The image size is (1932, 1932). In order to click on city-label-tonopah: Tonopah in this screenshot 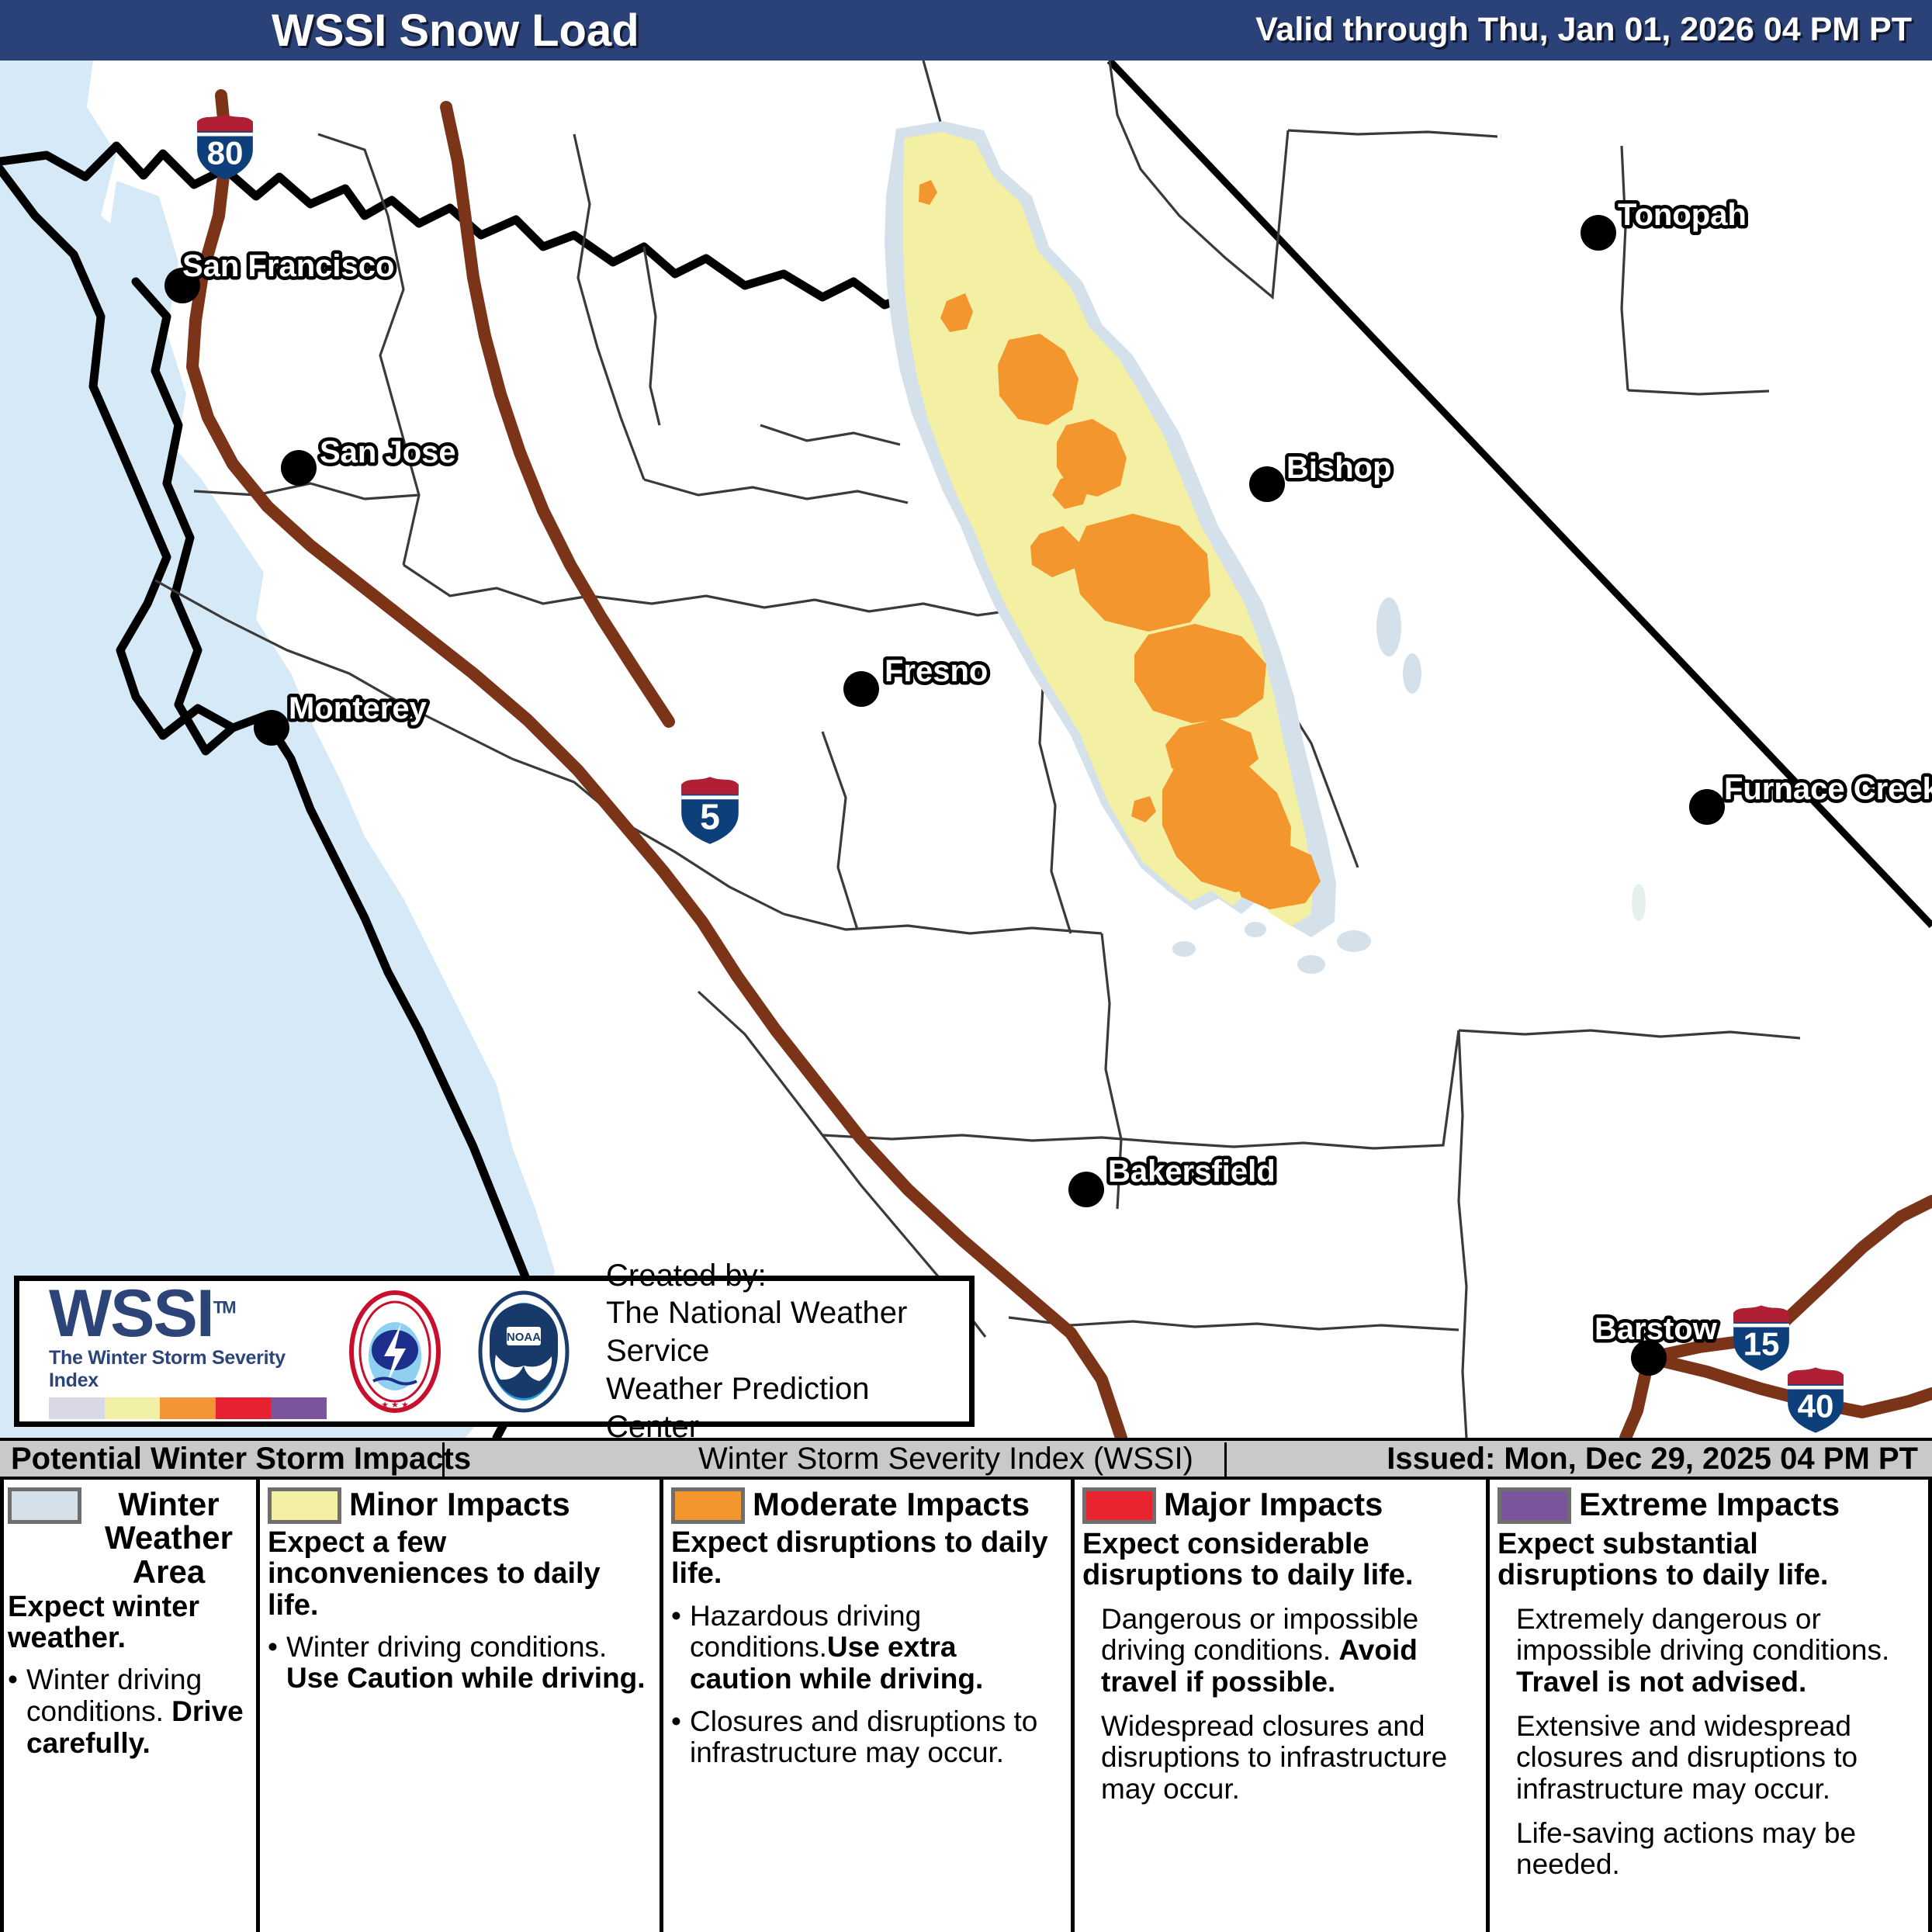, I will do `click(1682, 215)`.